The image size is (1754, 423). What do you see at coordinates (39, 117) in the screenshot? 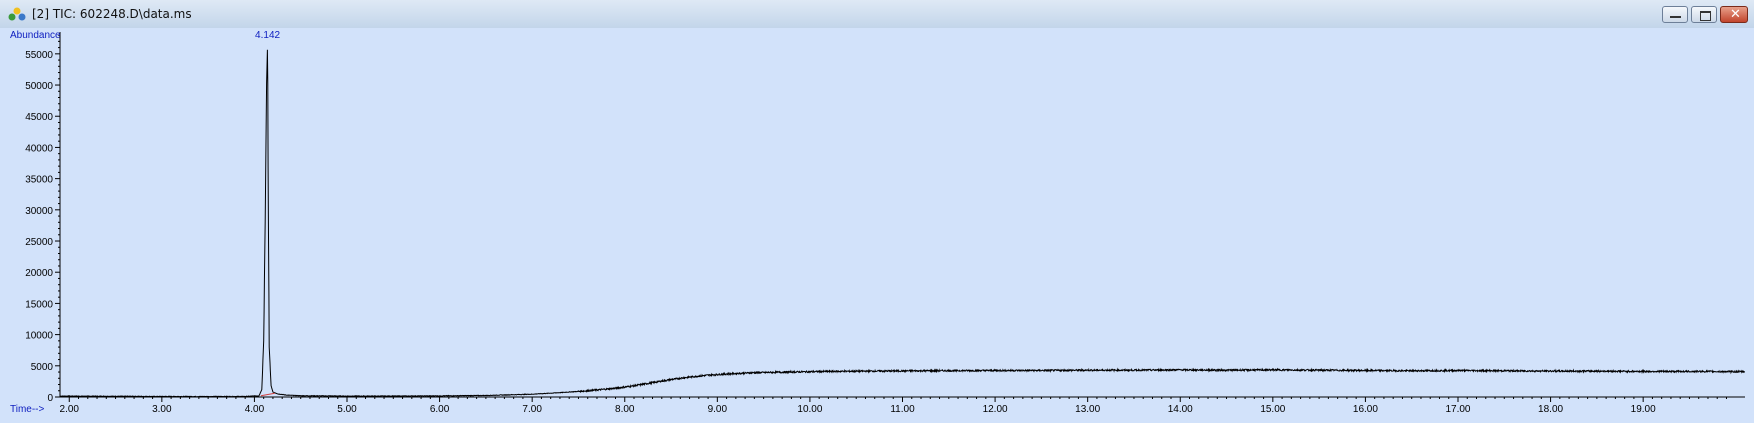
I see `y-tick-label: 45000` at bounding box center [39, 117].